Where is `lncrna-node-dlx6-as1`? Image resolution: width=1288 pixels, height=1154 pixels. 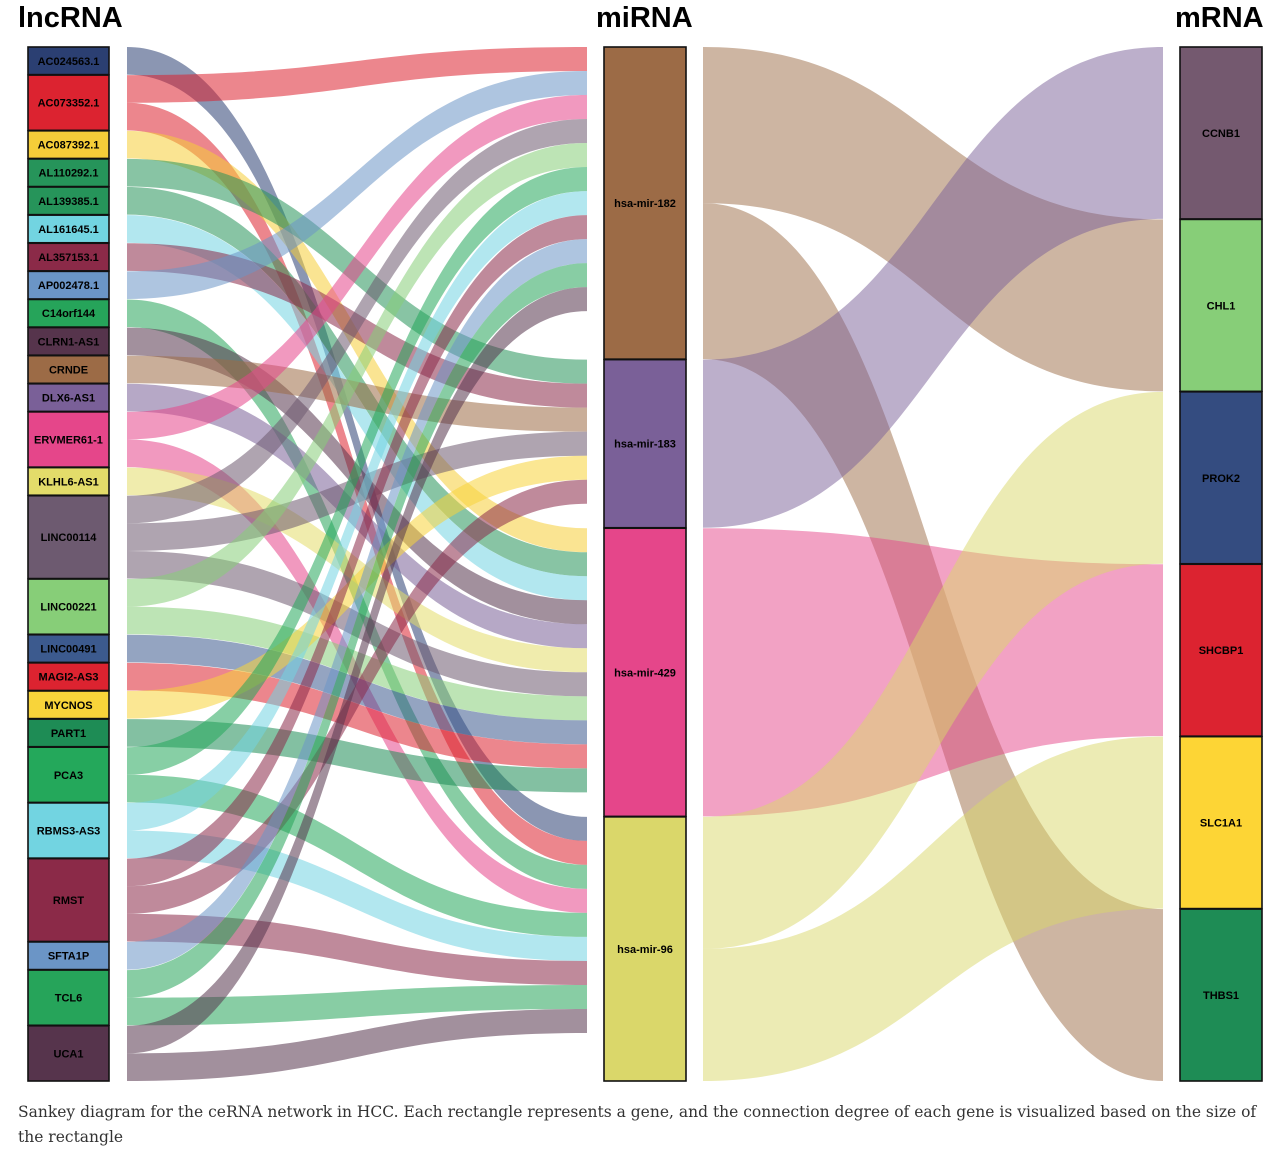
lncrna-node-dlx6-as1 is located at coordinates (68, 397).